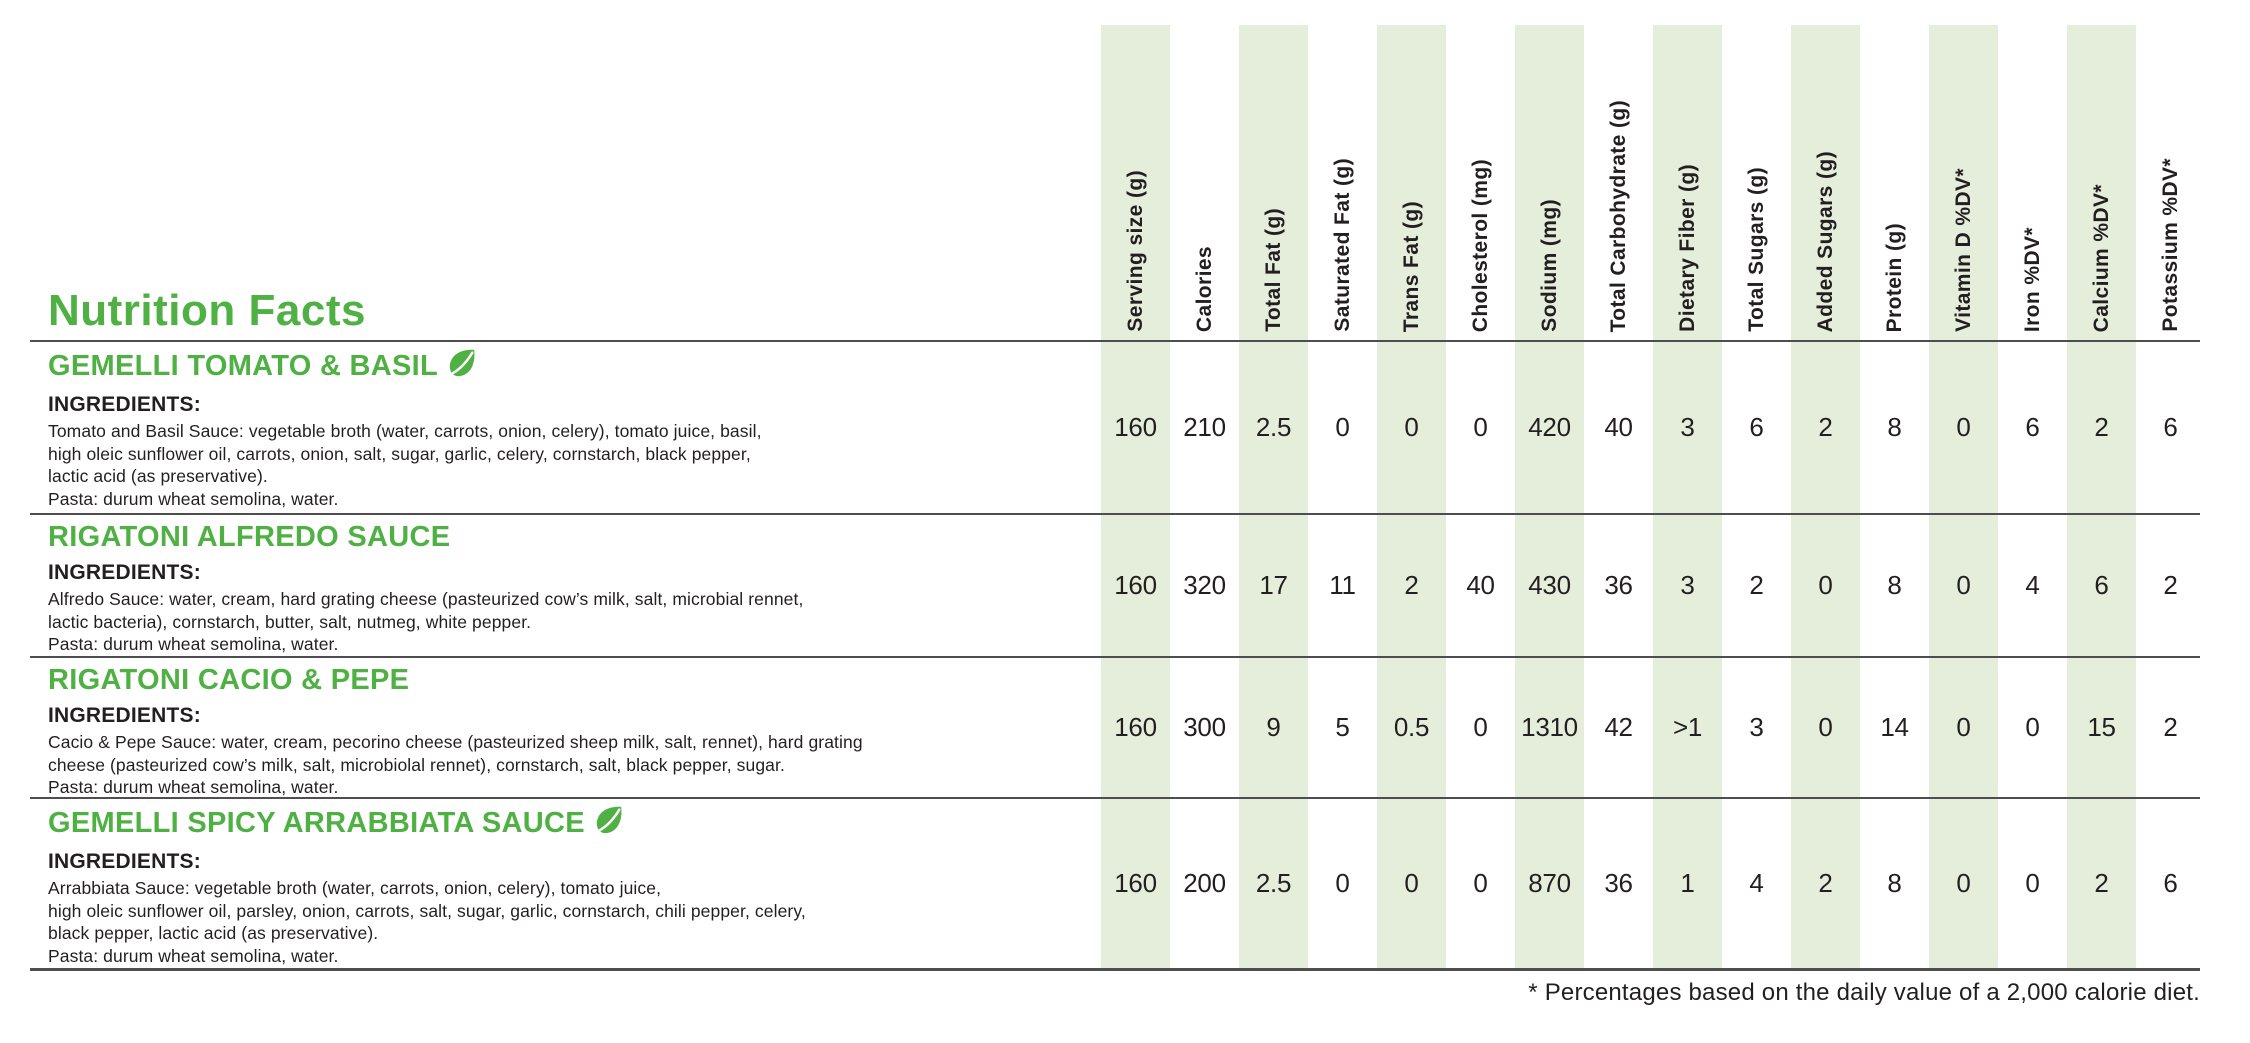 Image resolution: width=2250 pixels, height=1043 pixels. Describe the element at coordinates (1273, 882) in the screenshot. I see `value-cell: 2.5` at that location.